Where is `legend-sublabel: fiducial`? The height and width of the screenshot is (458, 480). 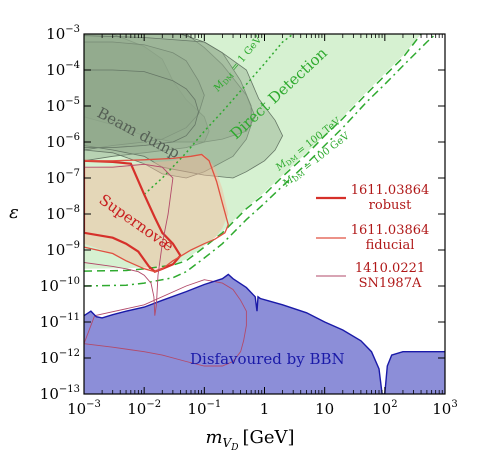
legend-sublabel: fiducial is located at coordinates (390, 245).